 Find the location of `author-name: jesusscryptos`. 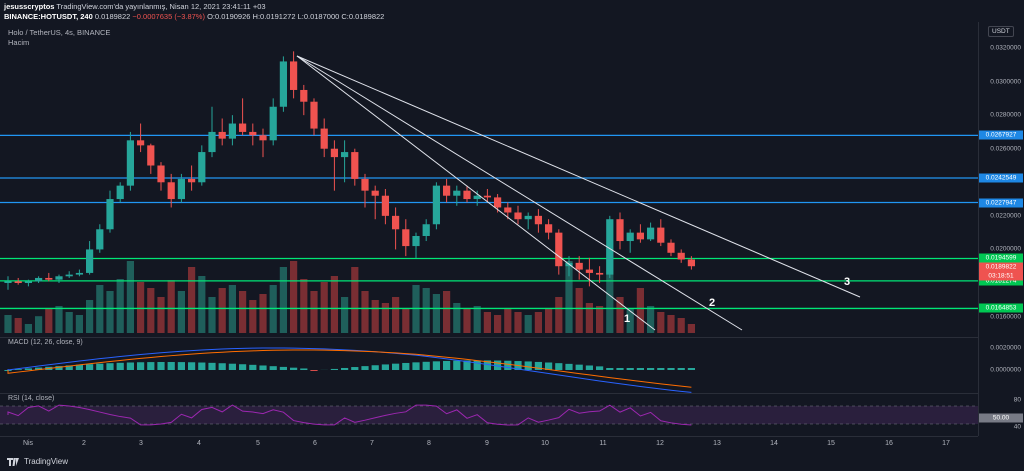

author-name: jesusscryptos is located at coordinates (29, 6).